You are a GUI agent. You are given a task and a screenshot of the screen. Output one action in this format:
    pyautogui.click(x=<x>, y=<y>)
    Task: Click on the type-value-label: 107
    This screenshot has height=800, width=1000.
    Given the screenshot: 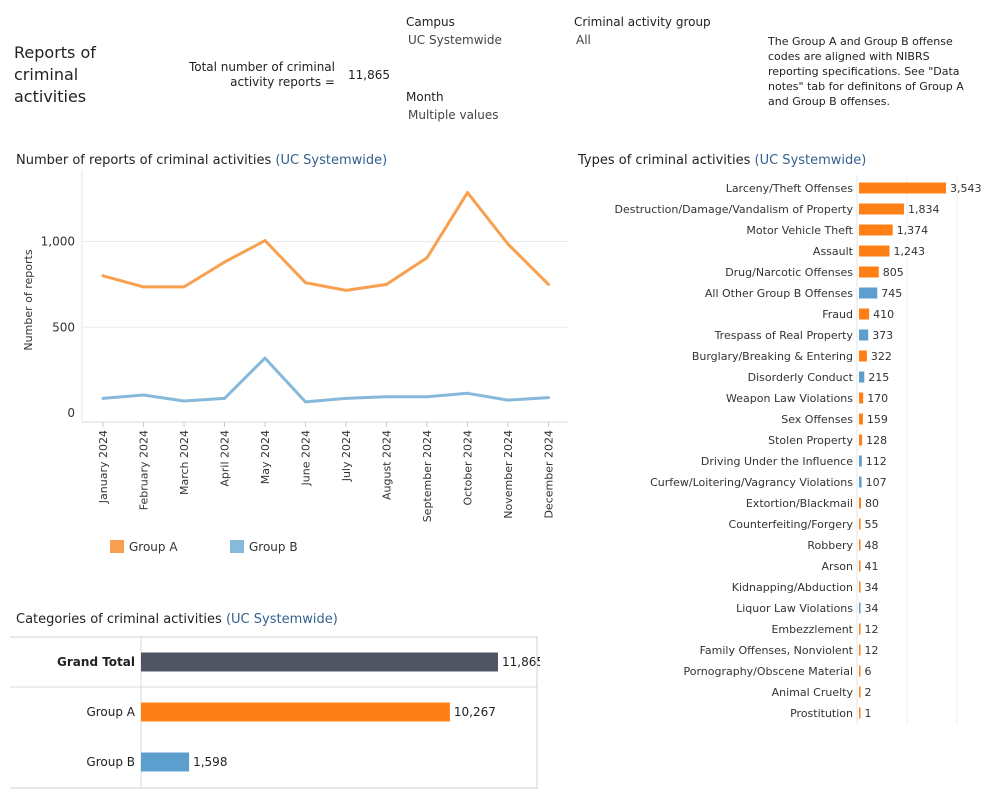 What is the action you would take?
    pyautogui.click(x=876, y=482)
    